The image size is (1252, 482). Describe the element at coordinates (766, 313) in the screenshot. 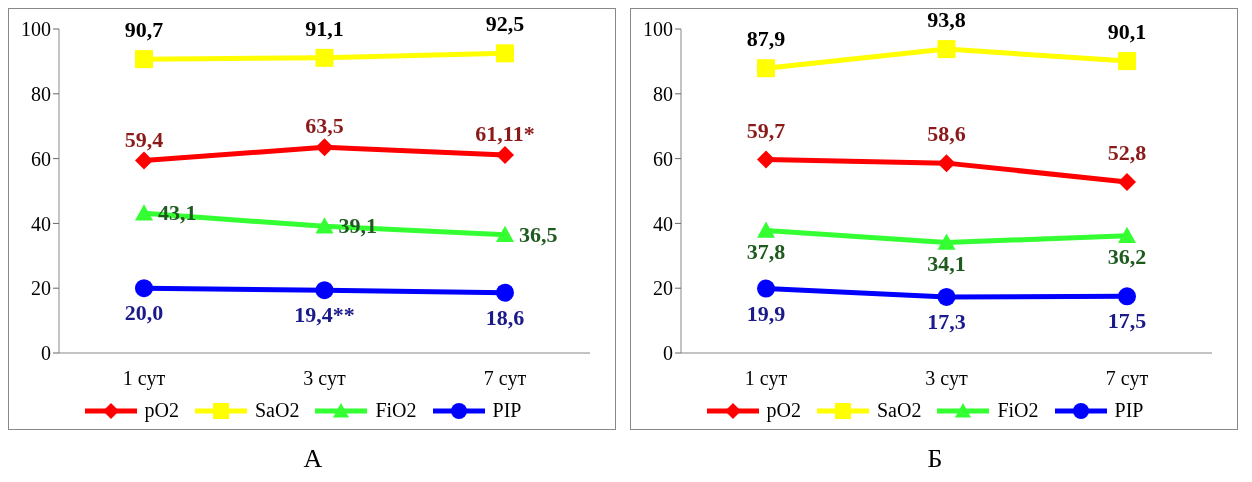

I see `data-label: 19,9` at that location.